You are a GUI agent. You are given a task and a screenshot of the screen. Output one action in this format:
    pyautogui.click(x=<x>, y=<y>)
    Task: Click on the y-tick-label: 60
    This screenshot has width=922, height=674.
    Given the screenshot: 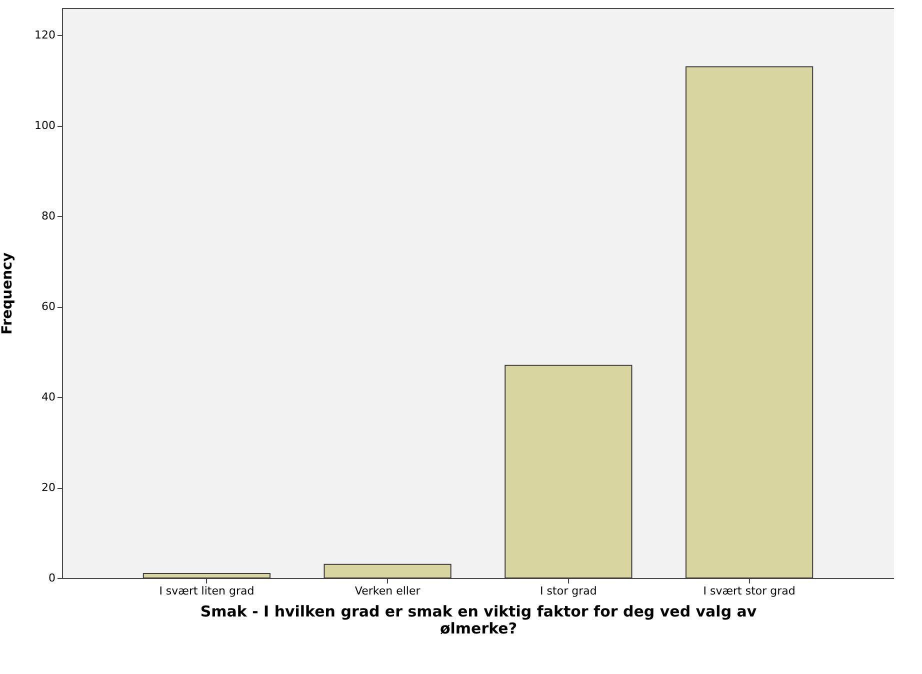 What is the action you would take?
    pyautogui.click(x=49, y=307)
    